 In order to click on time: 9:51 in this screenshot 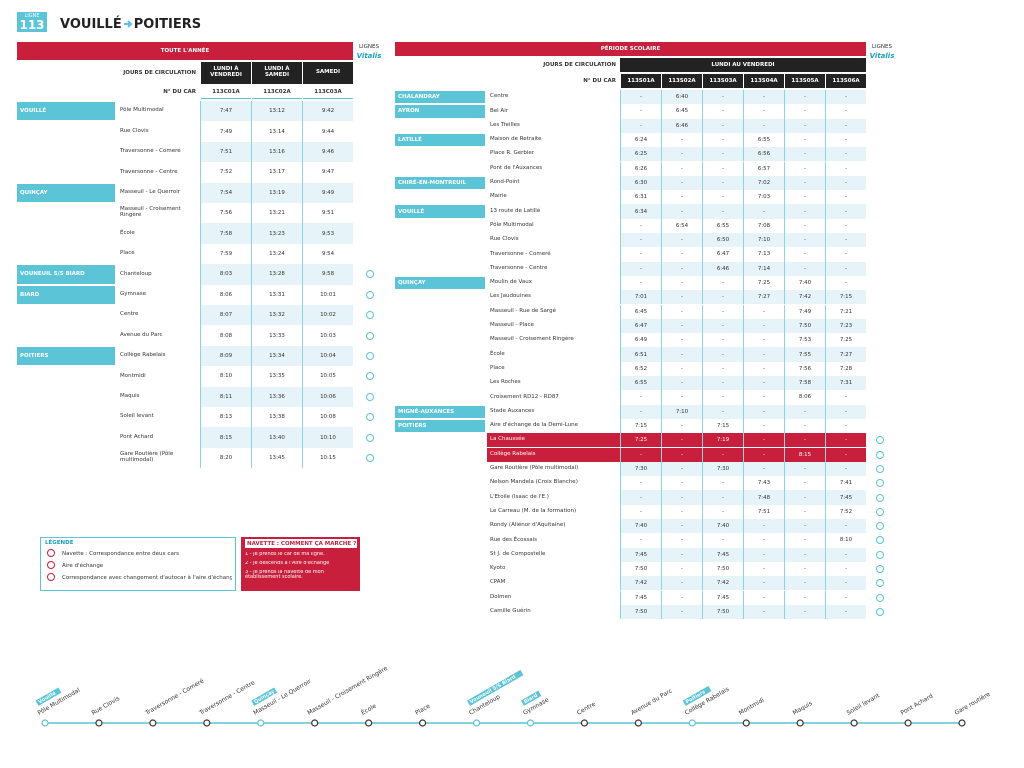, I will do `click(327, 213)`.